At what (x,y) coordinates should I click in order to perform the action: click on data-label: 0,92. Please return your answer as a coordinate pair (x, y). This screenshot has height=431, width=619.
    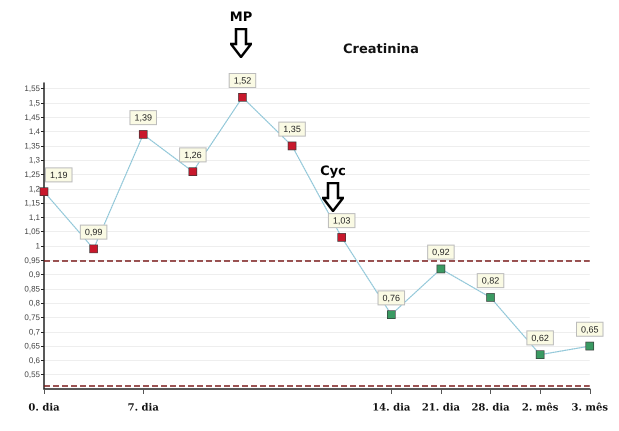
    Looking at the image, I should click on (441, 252).